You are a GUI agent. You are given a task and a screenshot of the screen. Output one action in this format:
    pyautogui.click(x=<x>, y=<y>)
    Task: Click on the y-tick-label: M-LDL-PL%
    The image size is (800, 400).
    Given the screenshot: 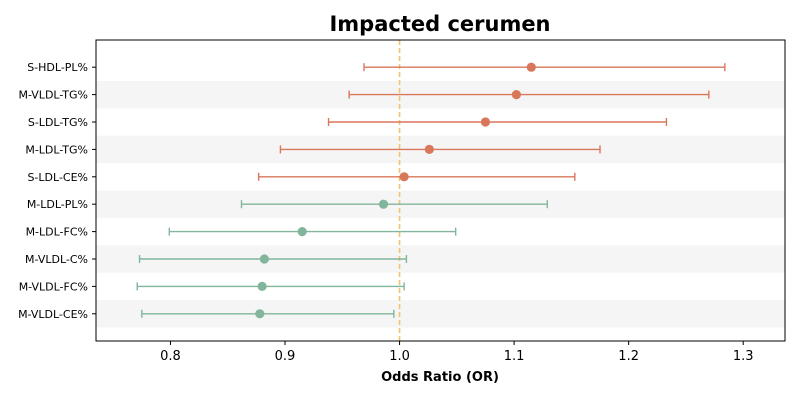 What is the action you would take?
    pyautogui.click(x=57, y=204)
    